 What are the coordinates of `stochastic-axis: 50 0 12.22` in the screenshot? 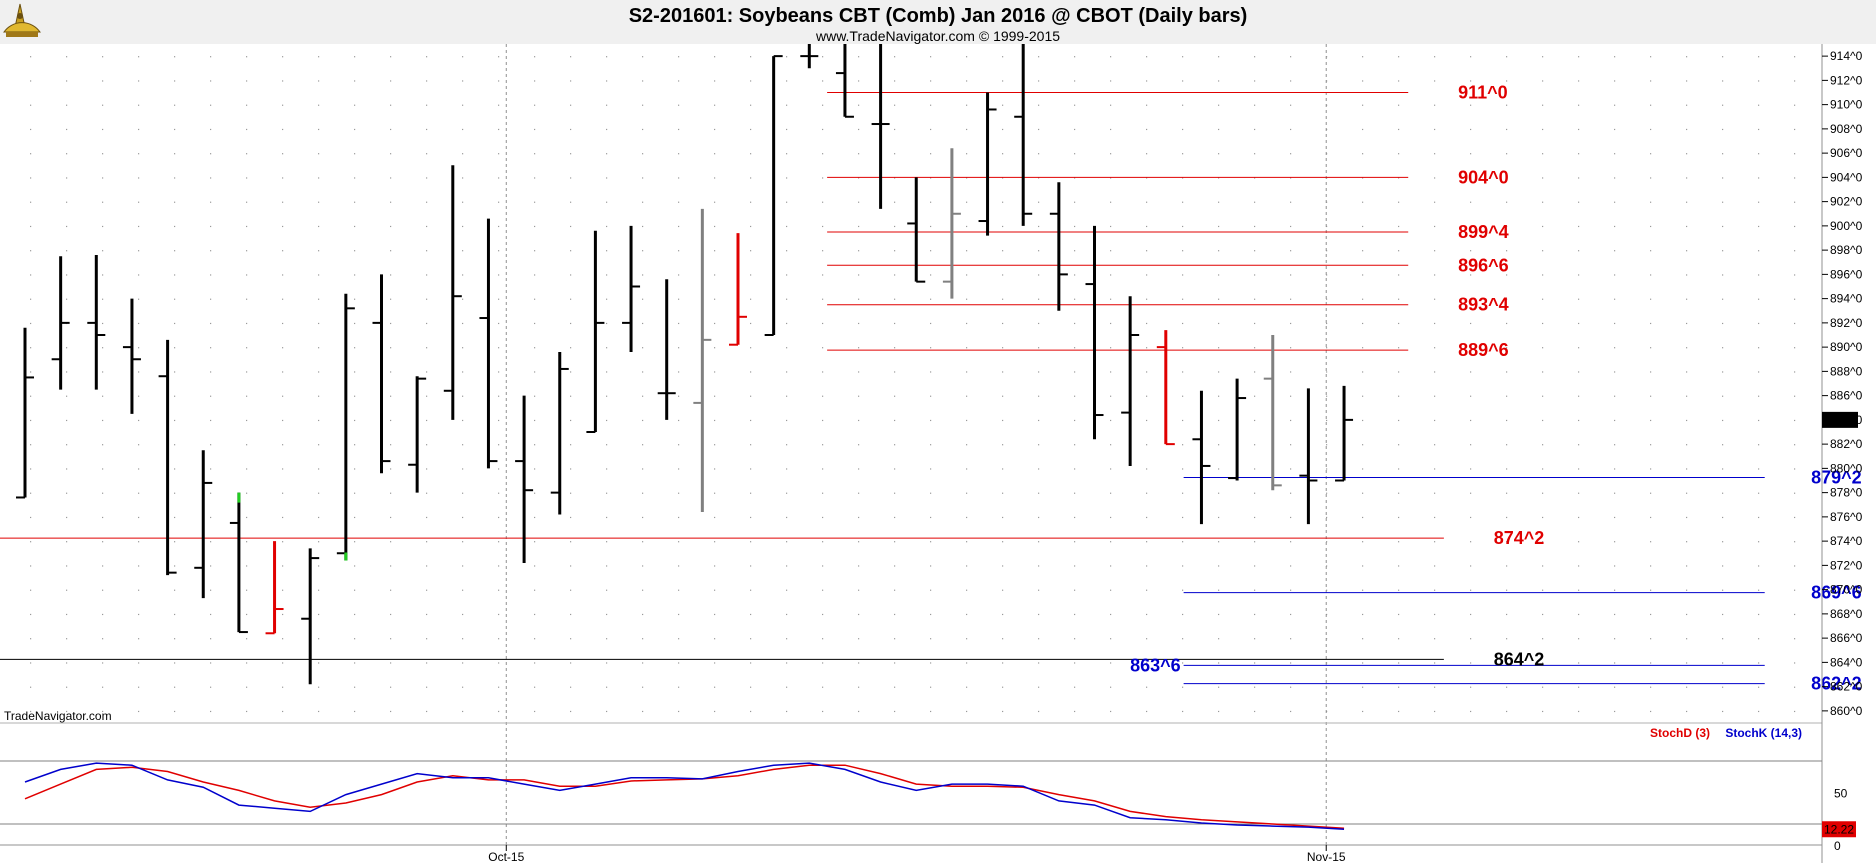 It's located at (1839, 820).